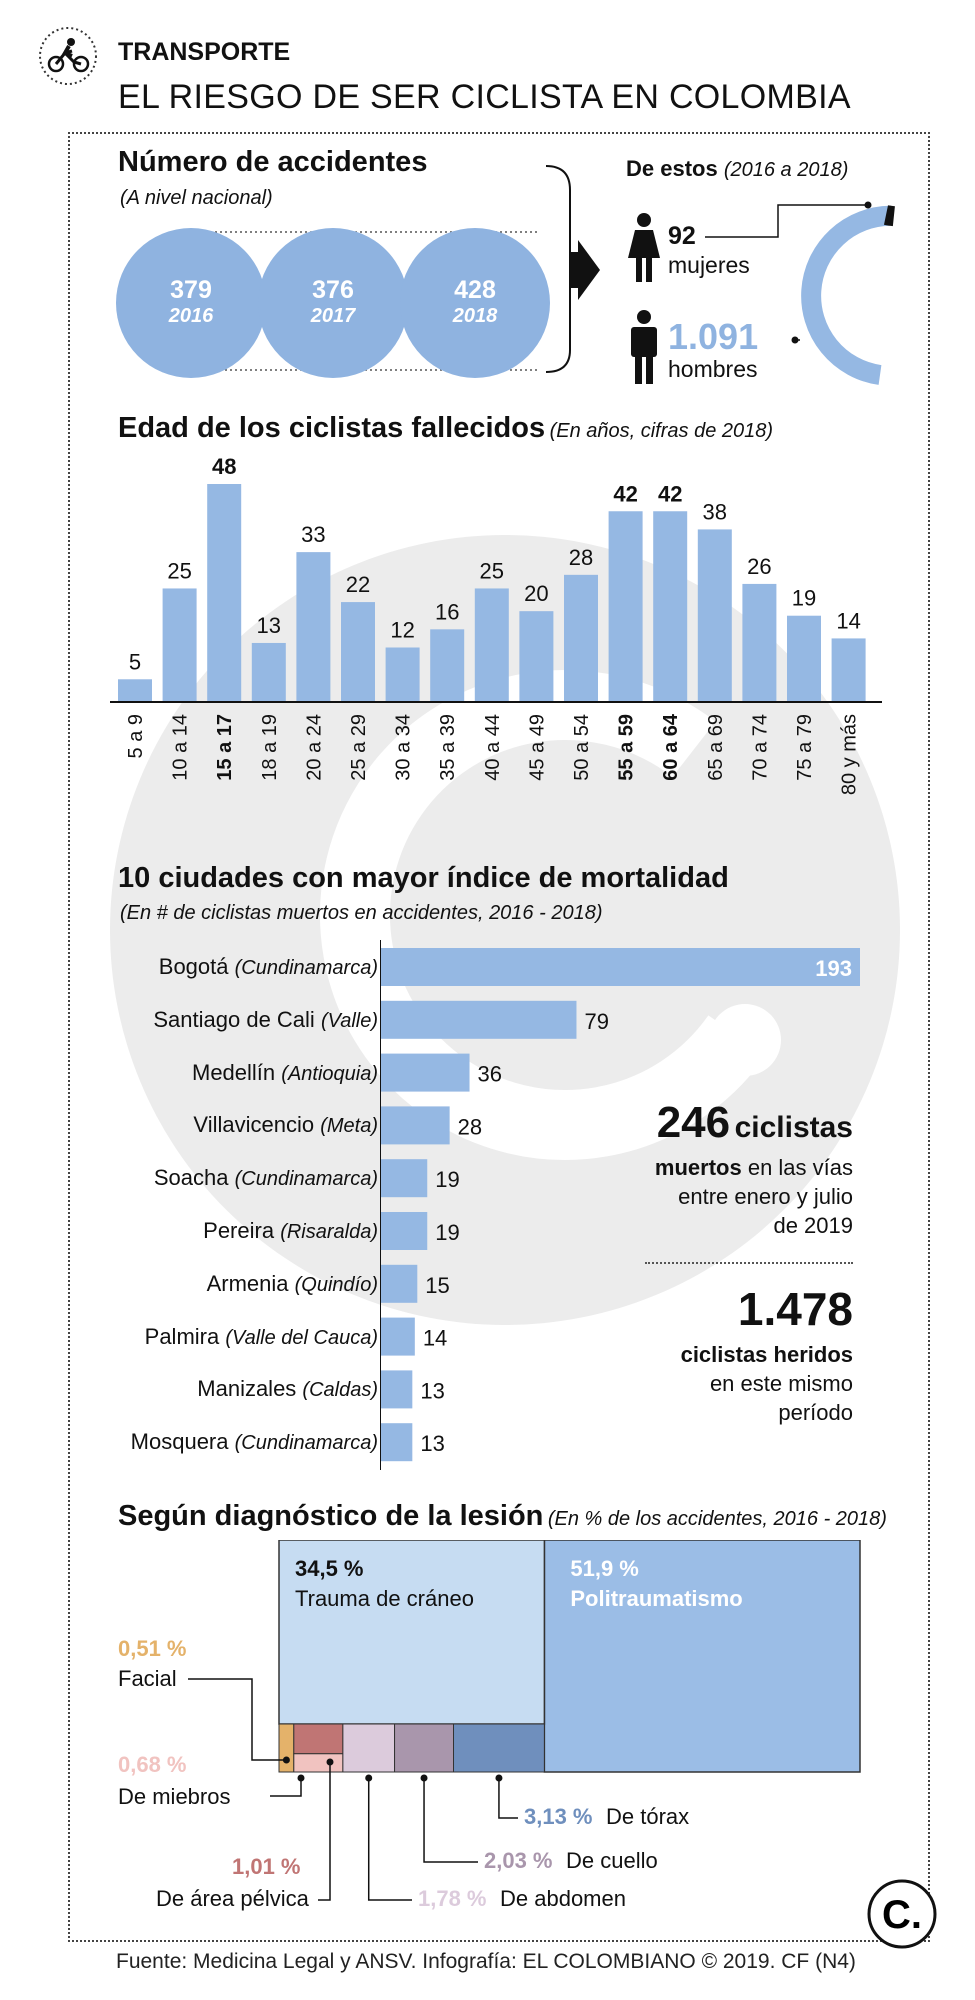  Describe the element at coordinates (196, 966) in the screenshot. I see `city-name: Bogotá` at that location.